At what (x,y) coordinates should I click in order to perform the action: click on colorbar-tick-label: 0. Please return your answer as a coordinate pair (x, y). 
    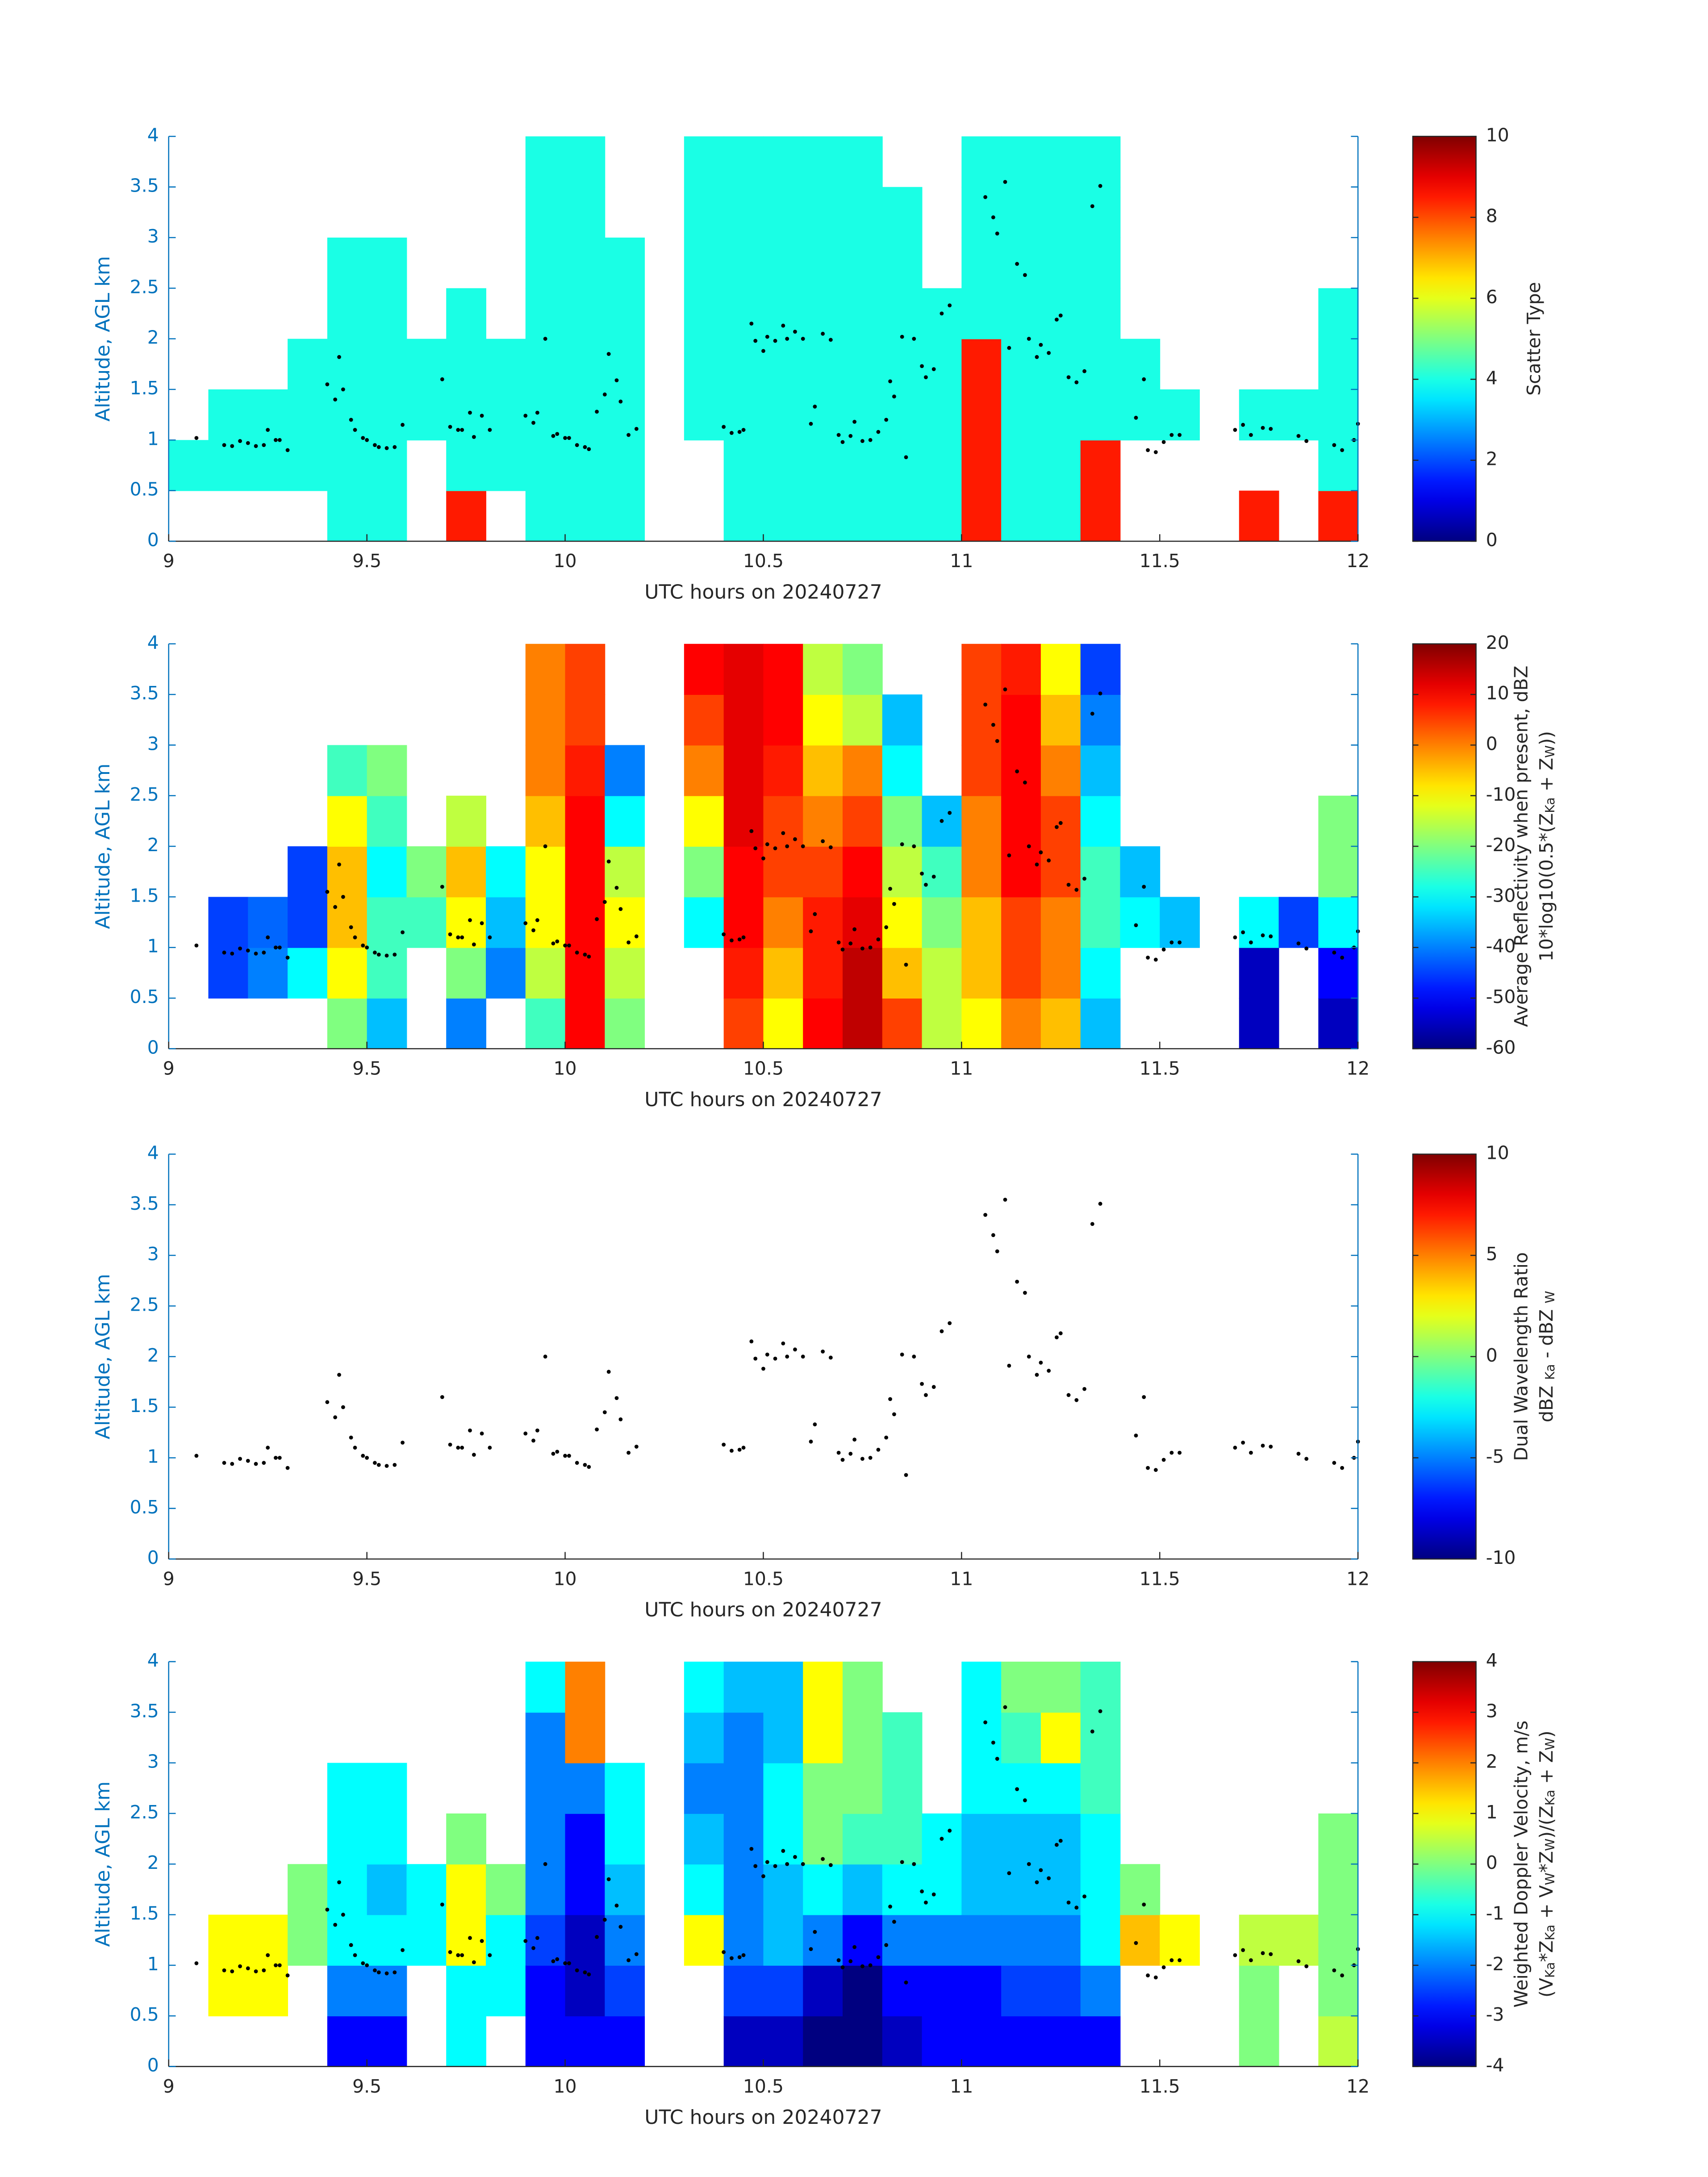
    Looking at the image, I should click on (1492, 1862).